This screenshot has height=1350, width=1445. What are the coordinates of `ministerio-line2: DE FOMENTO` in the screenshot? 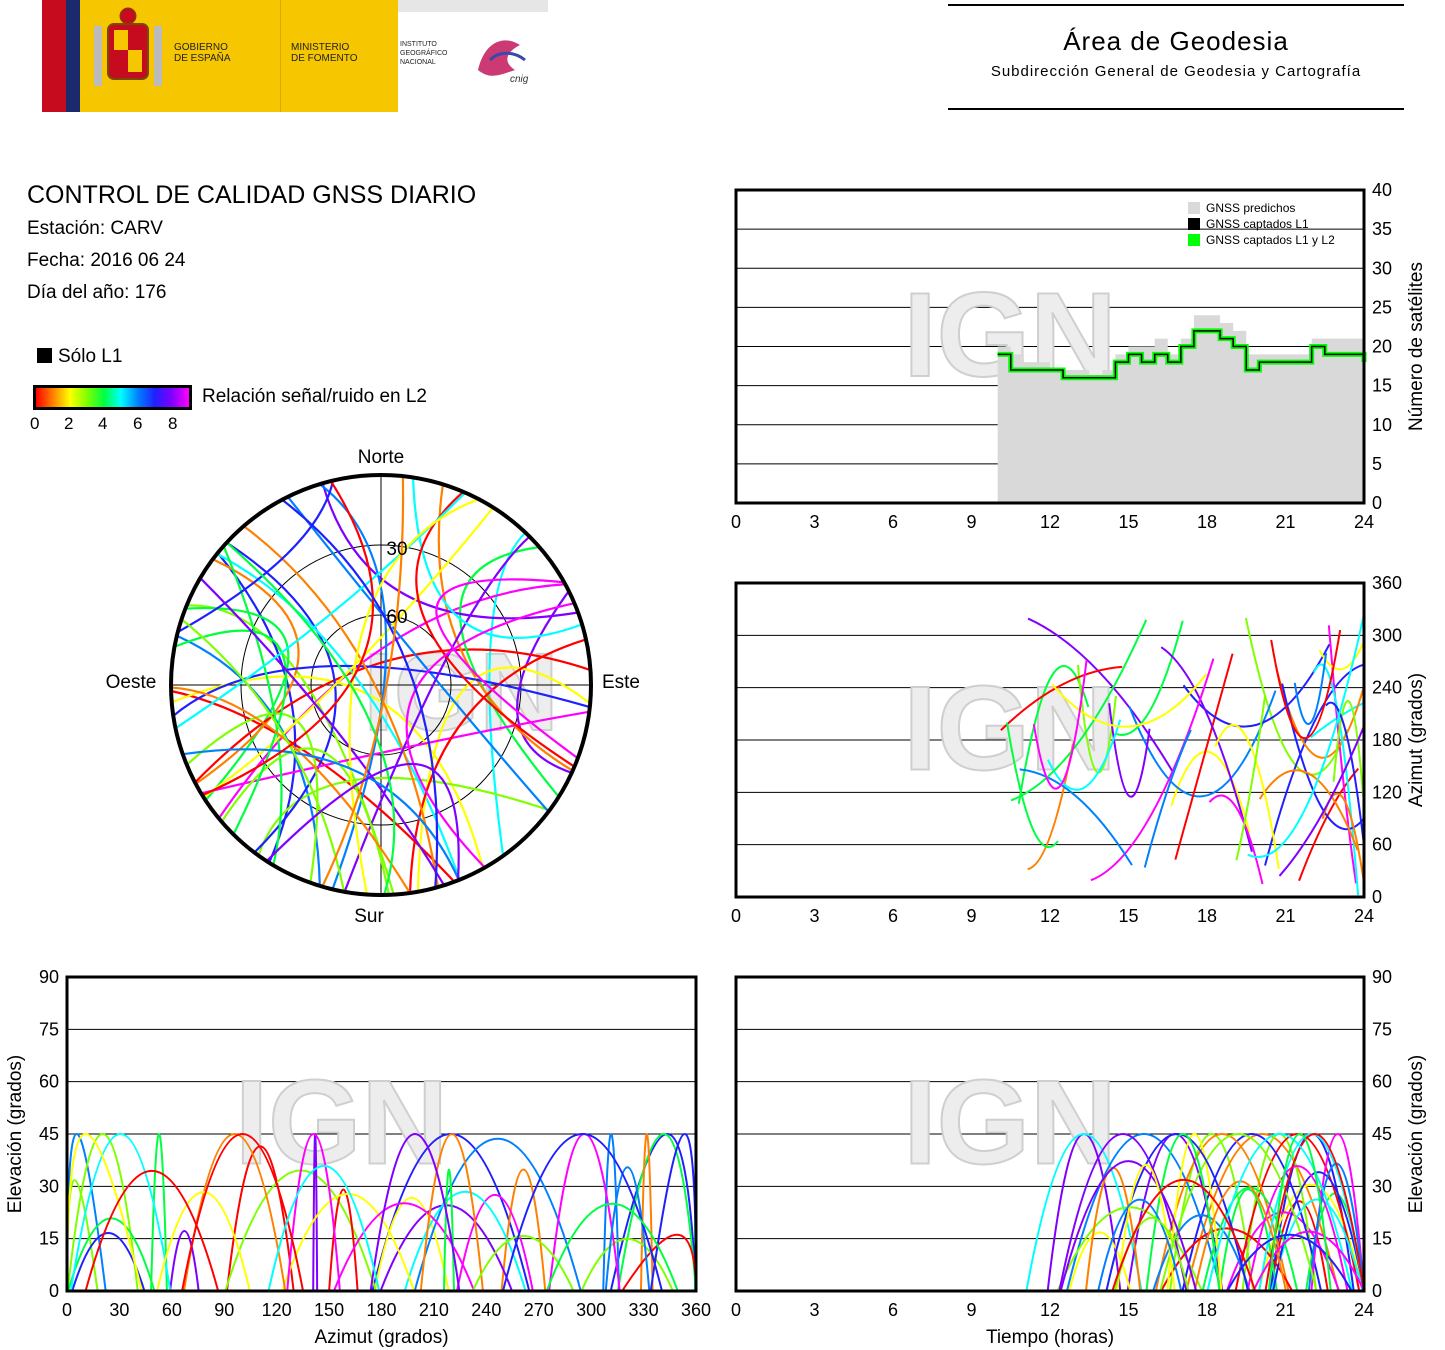 It's located at (324, 58).